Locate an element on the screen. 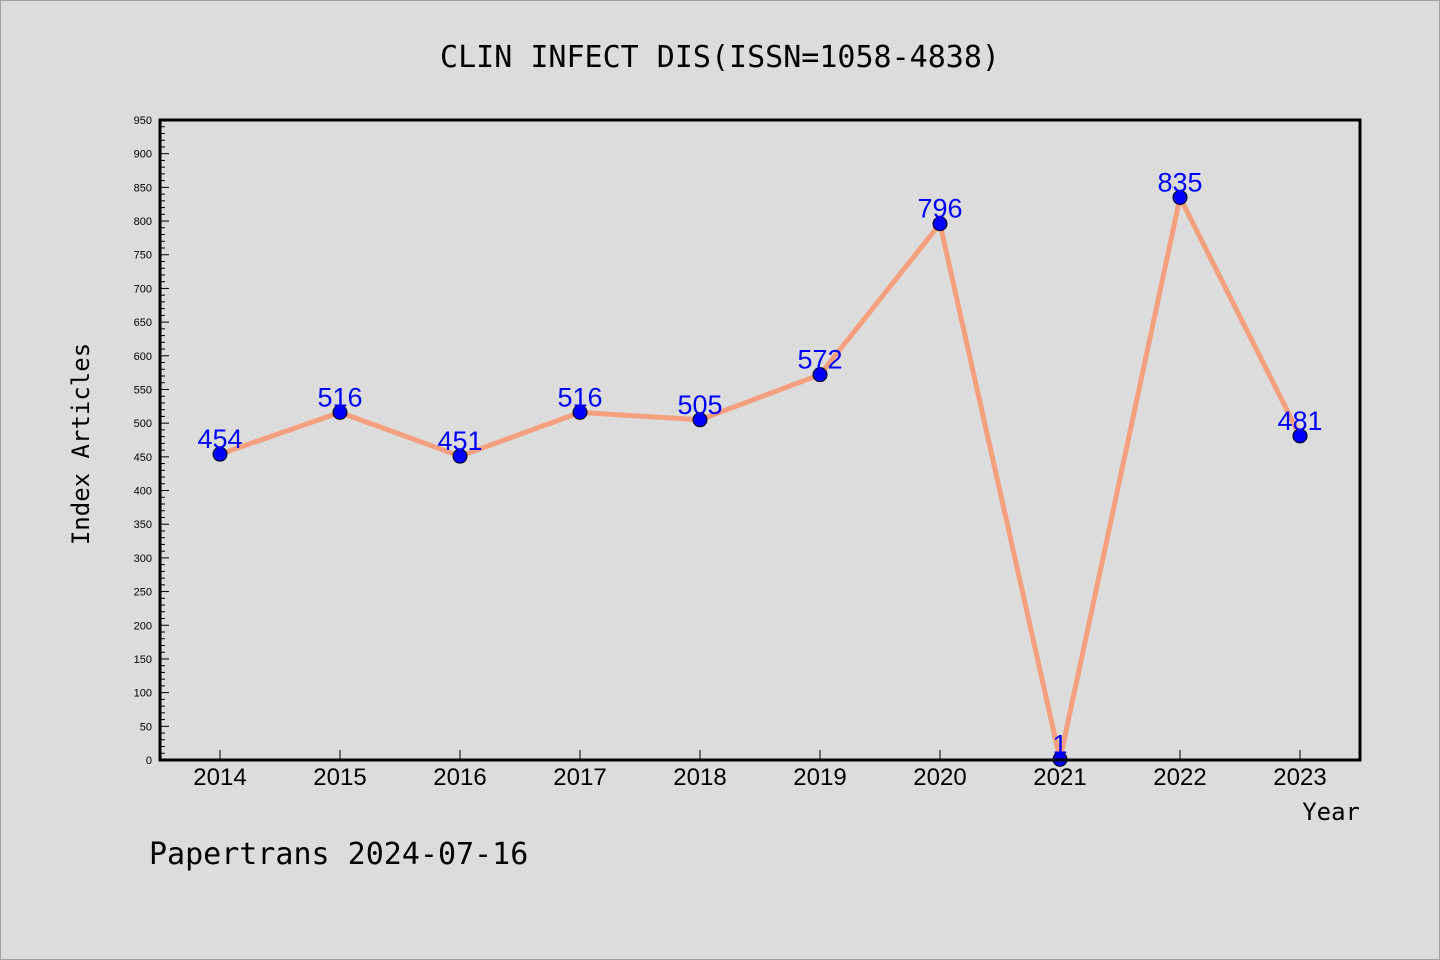 The height and width of the screenshot is (960, 1440). x-tick-label: 2016 is located at coordinates (459, 777).